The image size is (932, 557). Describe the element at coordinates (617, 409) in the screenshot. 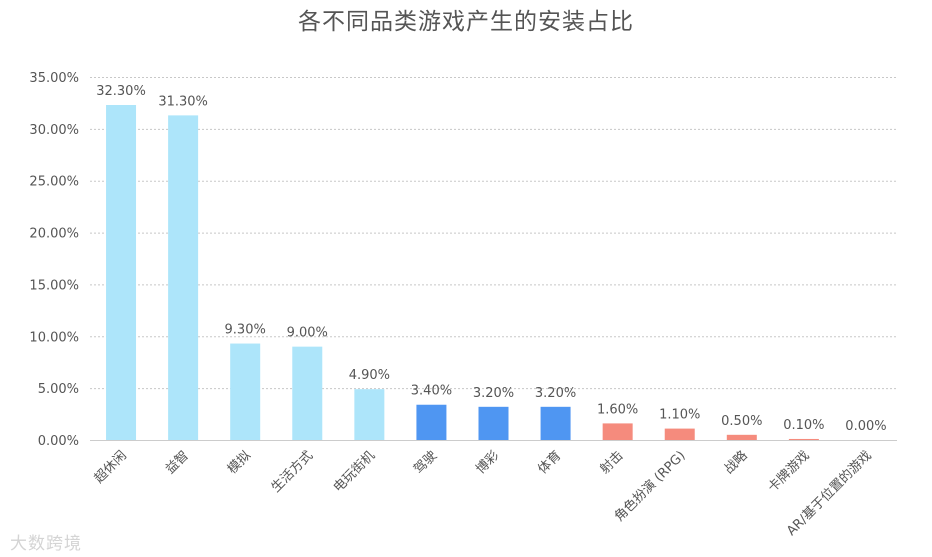

I see `data-label: 1.60%` at that location.